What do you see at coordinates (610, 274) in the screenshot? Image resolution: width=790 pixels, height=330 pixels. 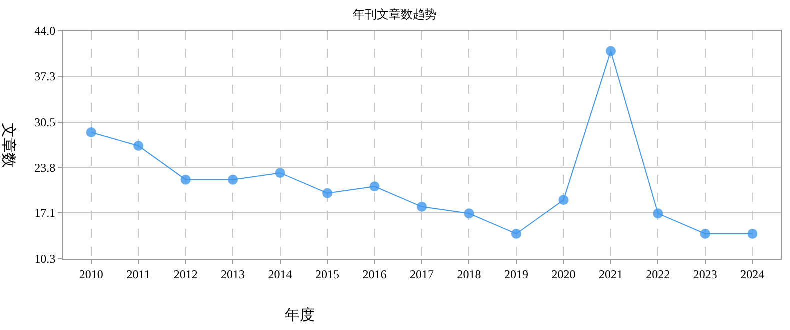 I see `x-tick-label: 2021` at bounding box center [610, 274].